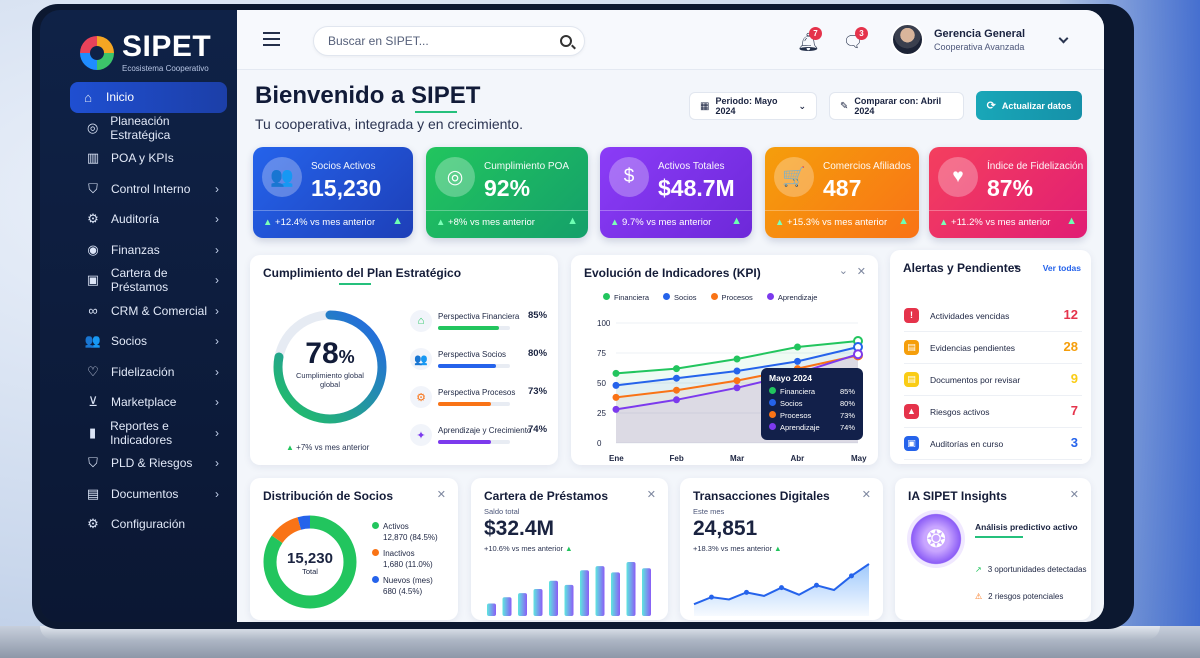 This screenshot has width=1200, height=658. Describe the element at coordinates (151, 128) in the screenshot. I see `sidebar-item-planeaci-n-estrat-gica: ◎ Planeación Estratégica` at that location.